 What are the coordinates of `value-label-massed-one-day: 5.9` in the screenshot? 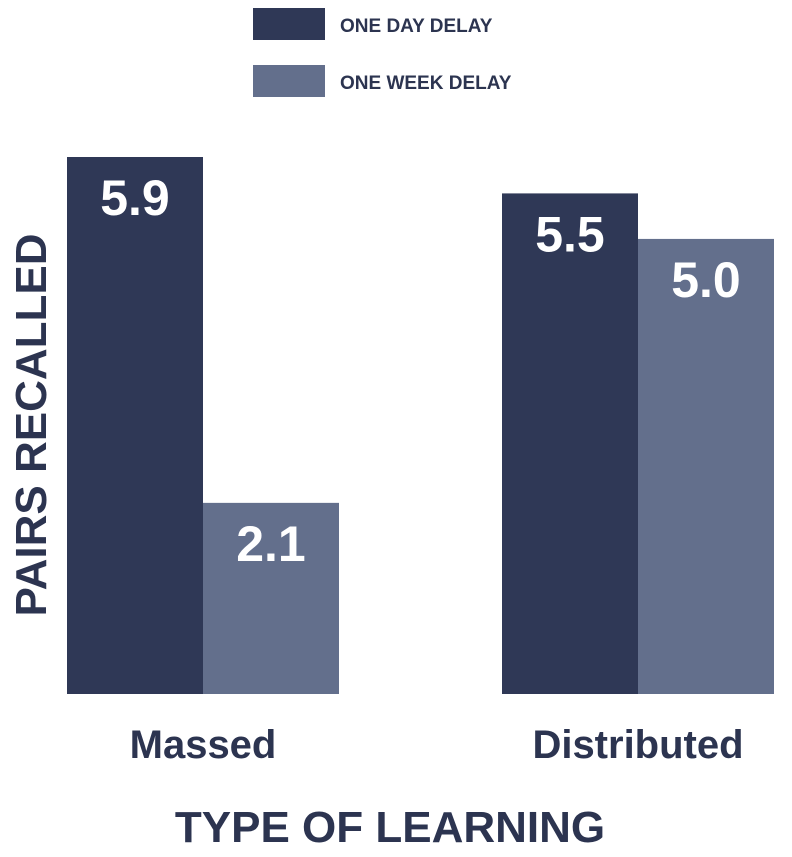 It's located at (135, 198).